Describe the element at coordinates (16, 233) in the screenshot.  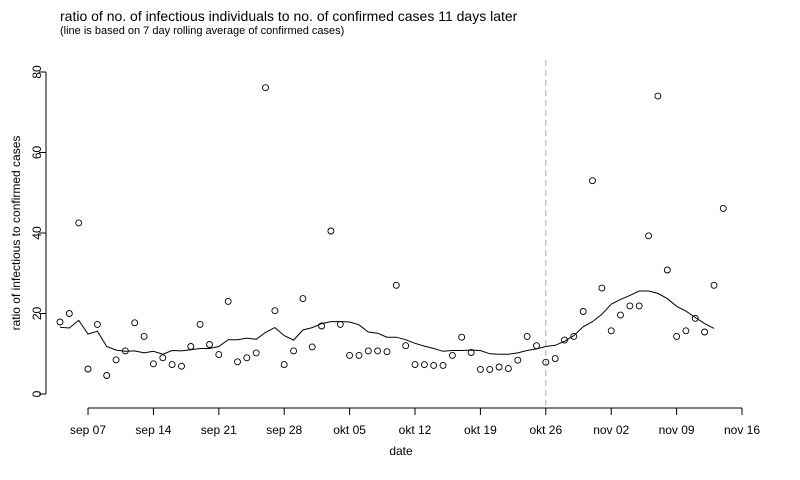
I see `y-axis-title: ratio of infectious to confirmed cases` at that location.